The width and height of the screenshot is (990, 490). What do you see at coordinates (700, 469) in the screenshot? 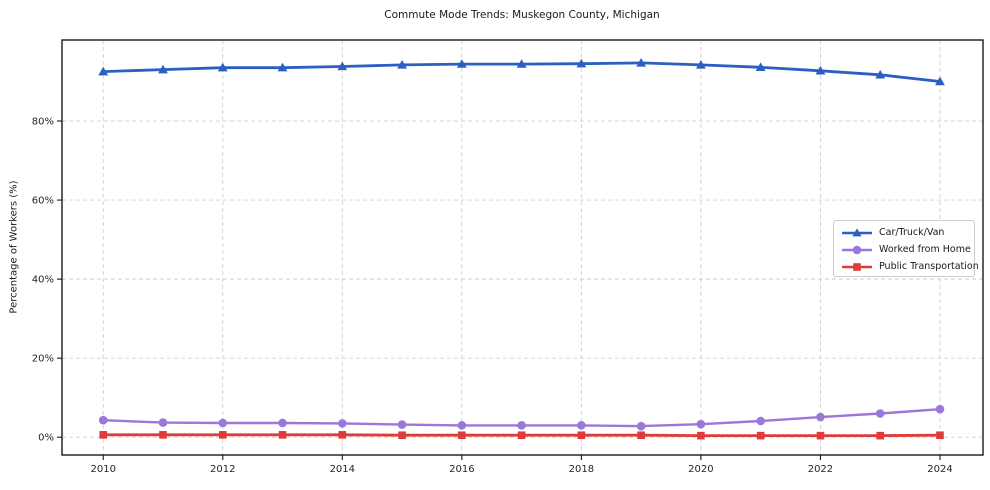
I see `x-tick-label: 2020` at bounding box center [700, 469].